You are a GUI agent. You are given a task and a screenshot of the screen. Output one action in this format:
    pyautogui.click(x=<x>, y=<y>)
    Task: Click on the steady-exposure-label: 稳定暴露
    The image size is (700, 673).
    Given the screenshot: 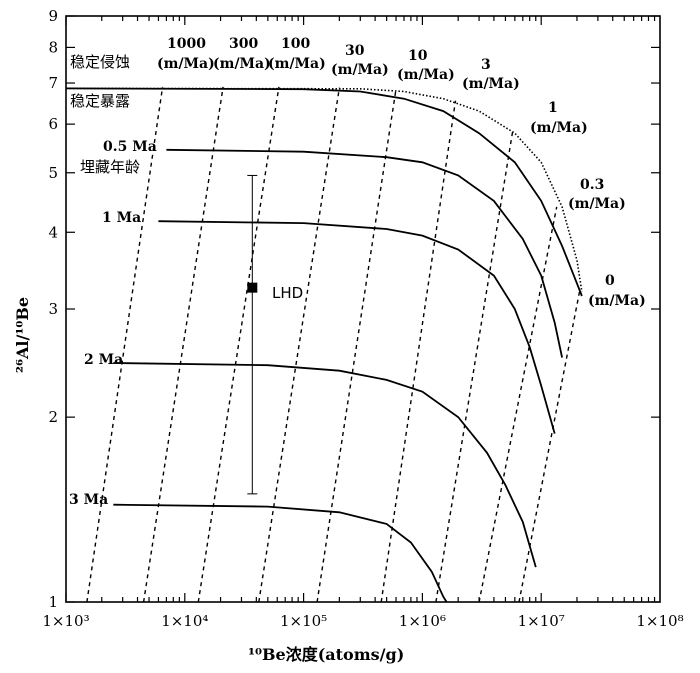 What is the action you would take?
    pyautogui.click(x=100, y=101)
    